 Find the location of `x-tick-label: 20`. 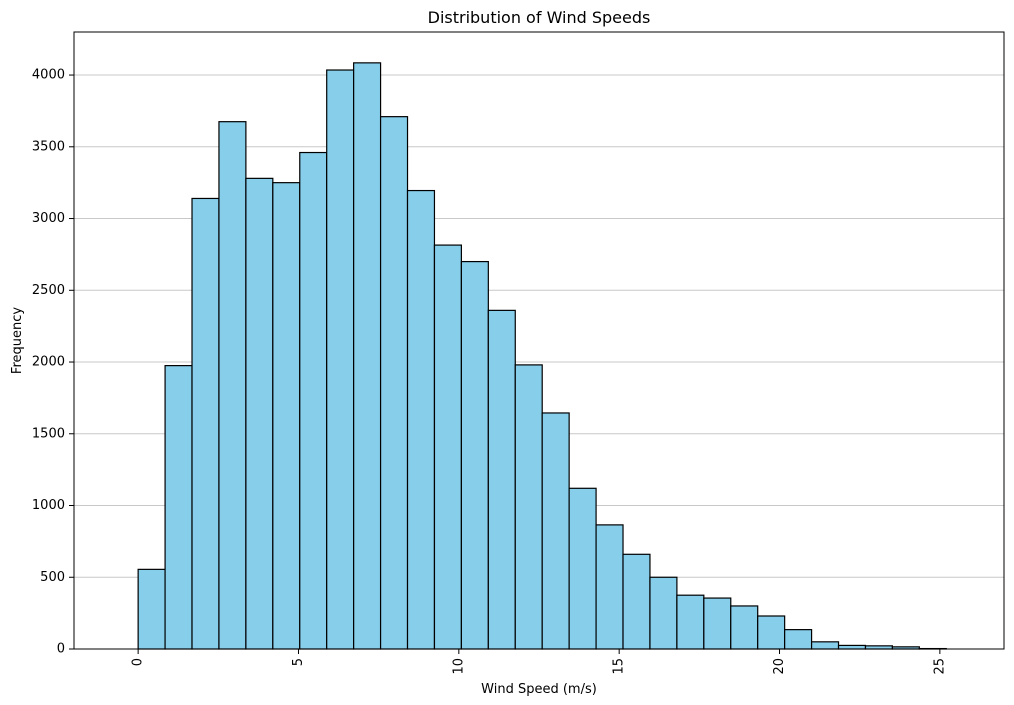

x-tick-label: 20 is located at coordinates (779, 666).